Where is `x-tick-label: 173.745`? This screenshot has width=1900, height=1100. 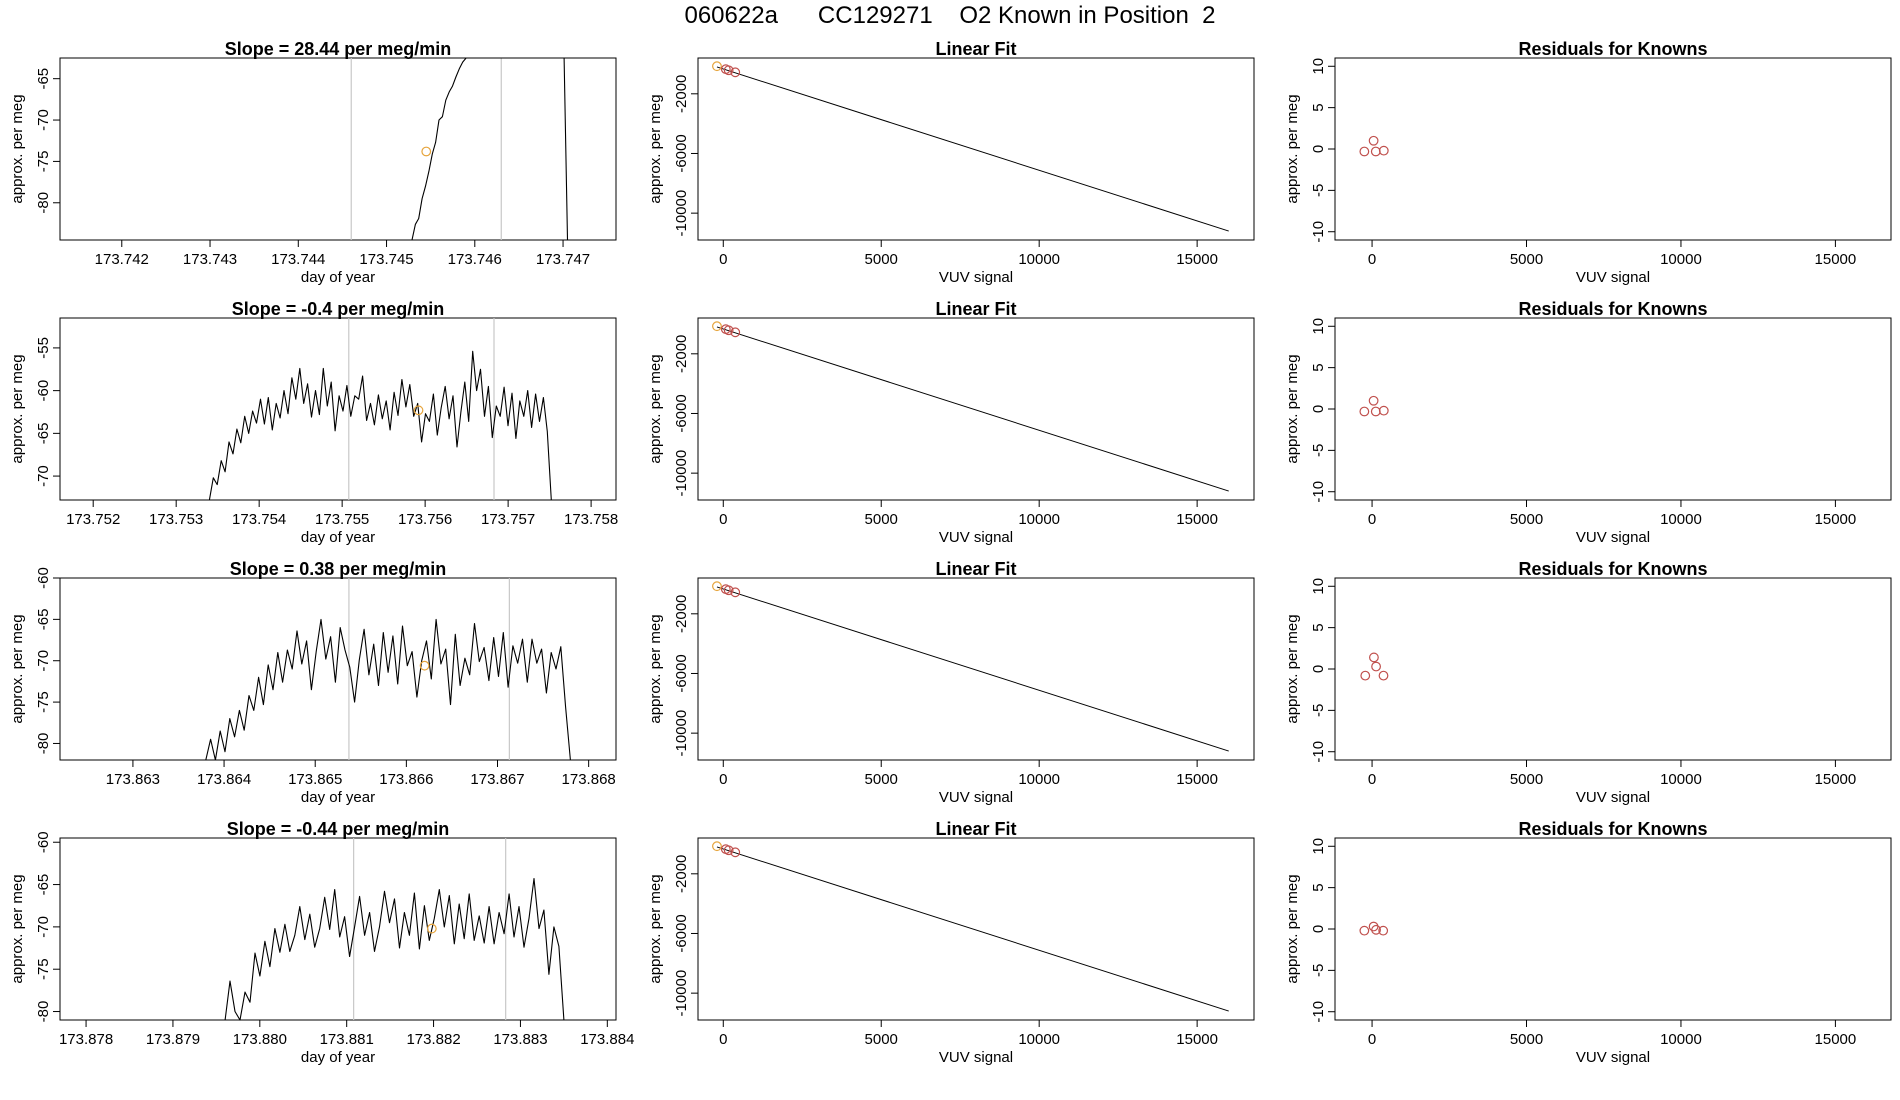
x-tick-label: 173.745 is located at coordinates (386, 259).